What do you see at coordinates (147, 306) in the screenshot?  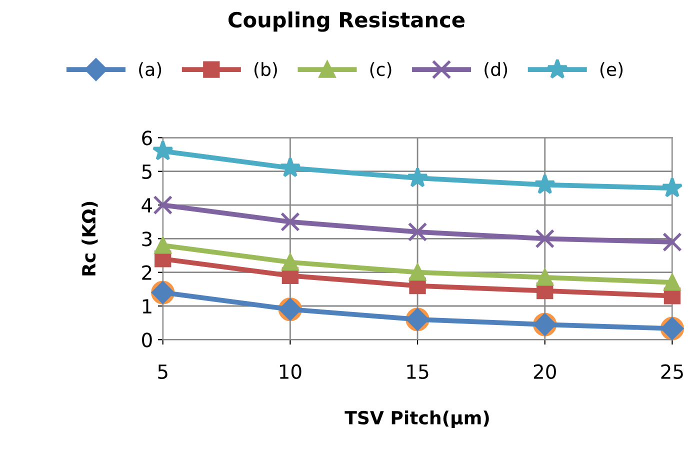 I see `y-tick-label: 1` at bounding box center [147, 306].